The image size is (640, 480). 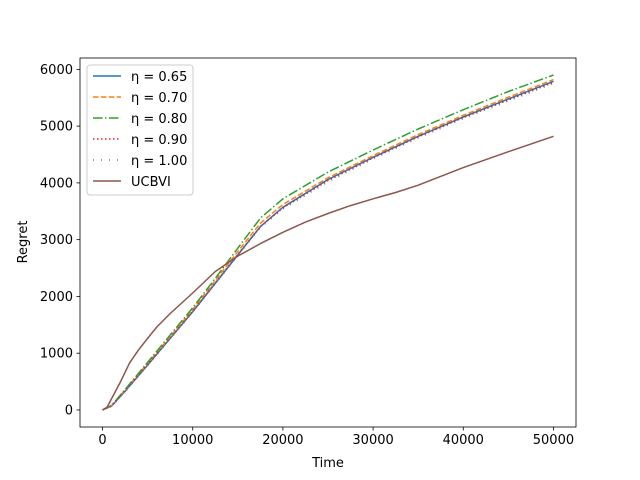 I want to click on y-tick-label: 4000, so click(x=56, y=183).